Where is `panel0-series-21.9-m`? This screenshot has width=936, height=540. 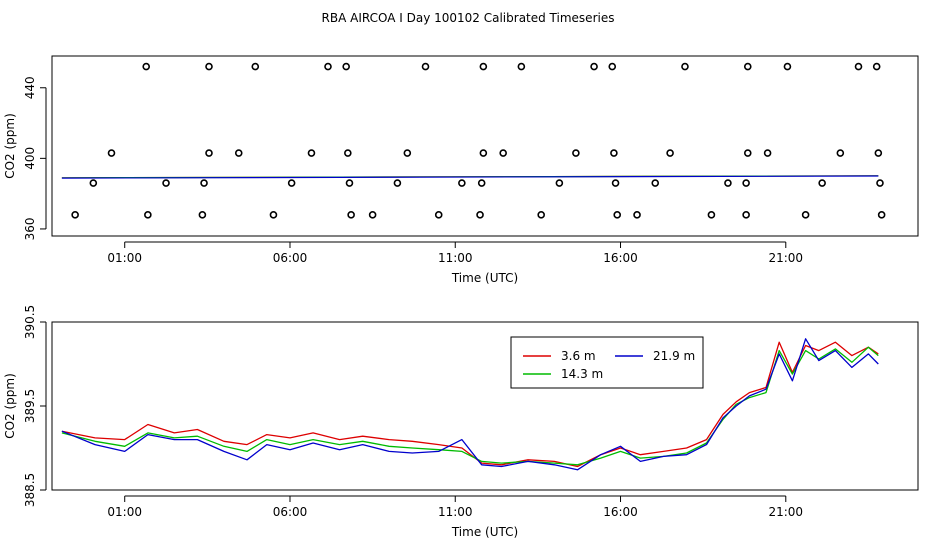
panel0-series-21.9-m is located at coordinates (470, 177).